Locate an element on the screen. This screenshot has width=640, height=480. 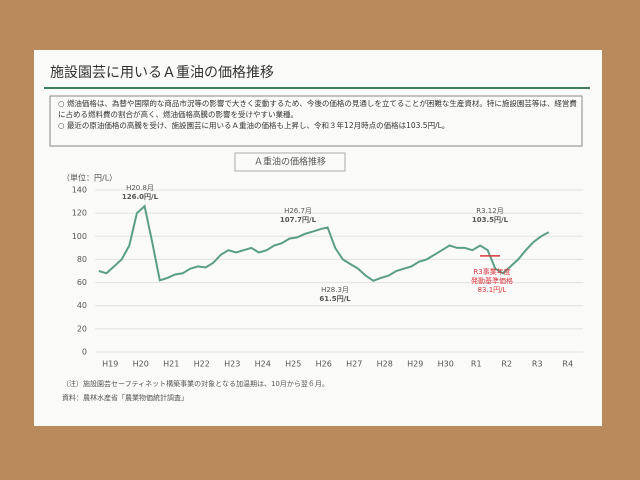
chart-title-box is located at coordinates (290, 162).